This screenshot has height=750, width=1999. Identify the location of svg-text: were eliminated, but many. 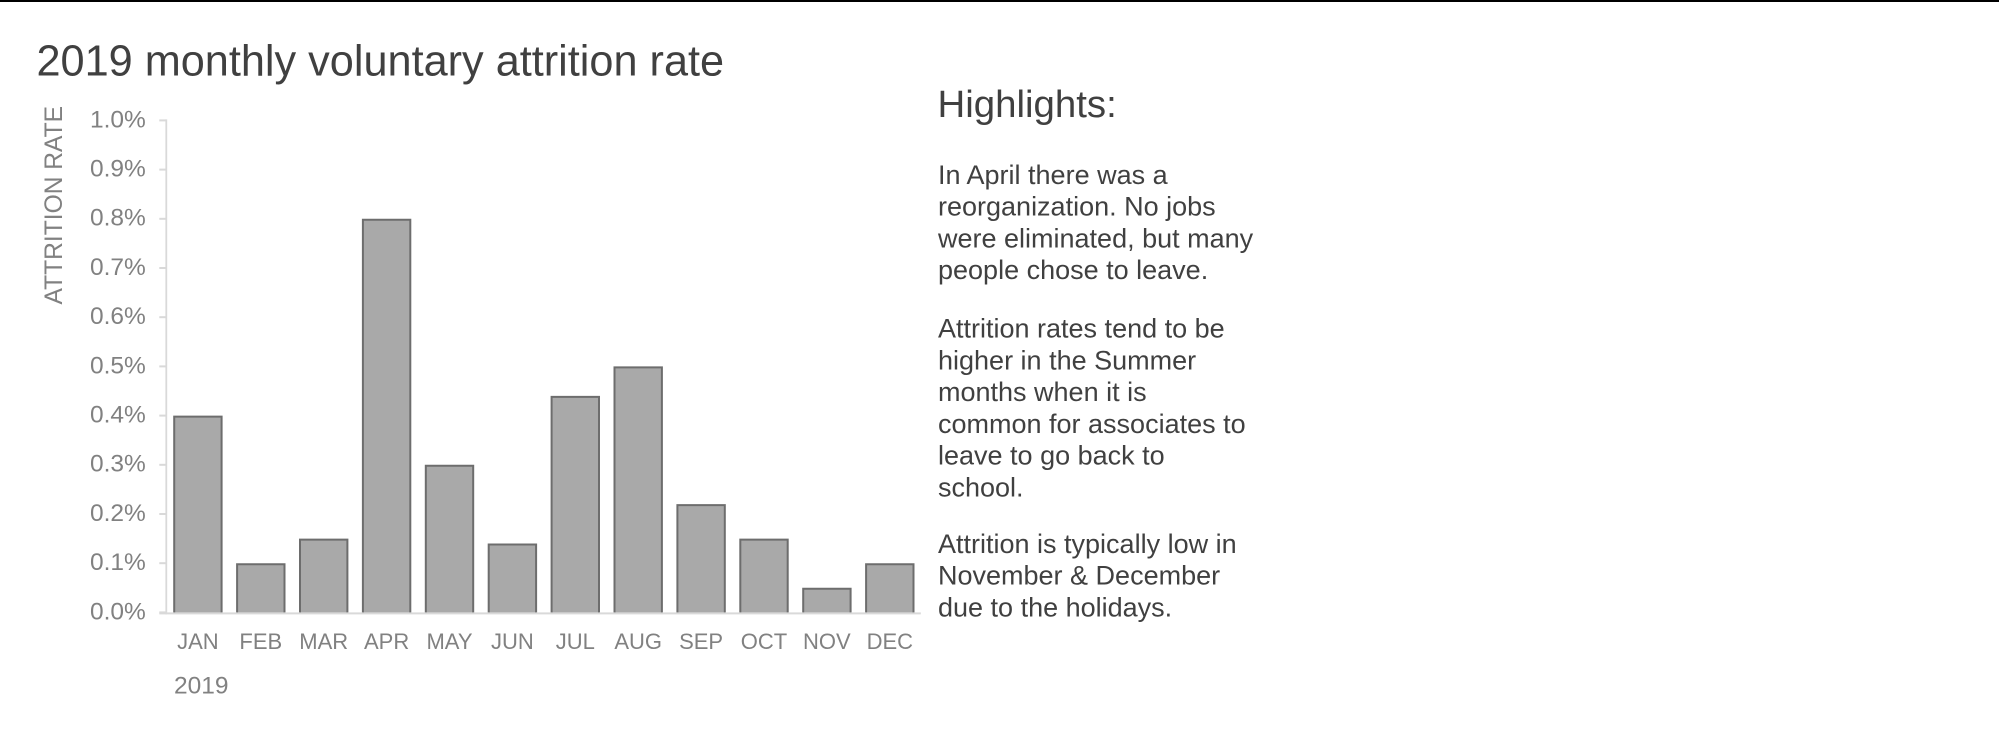
(1095, 239).